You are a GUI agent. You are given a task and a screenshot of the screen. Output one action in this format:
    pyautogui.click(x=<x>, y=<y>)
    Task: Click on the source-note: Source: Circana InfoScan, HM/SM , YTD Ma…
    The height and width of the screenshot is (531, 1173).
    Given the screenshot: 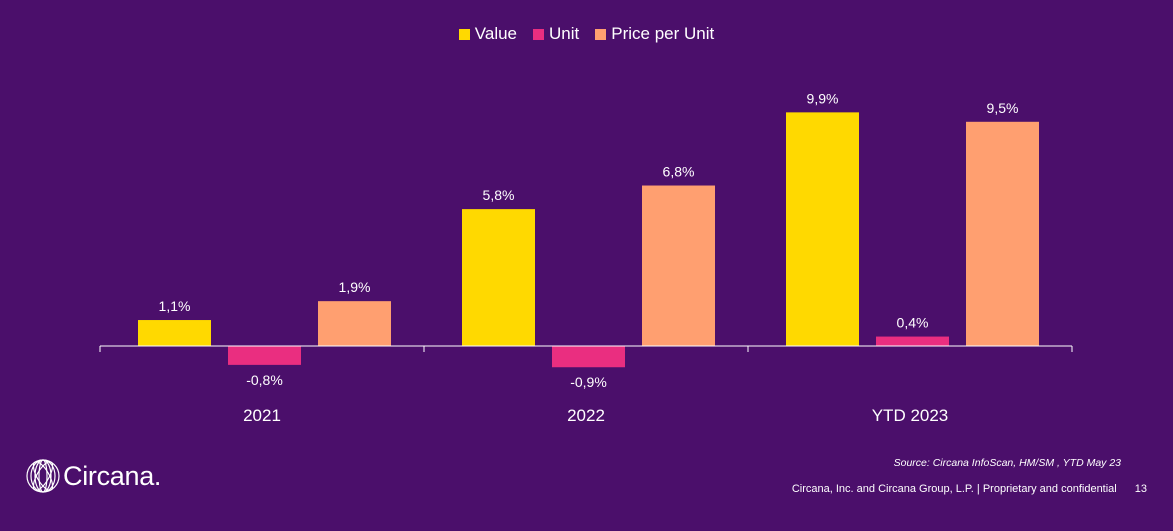 What is the action you would take?
    pyautogui.click(x=1007, y=463)
    